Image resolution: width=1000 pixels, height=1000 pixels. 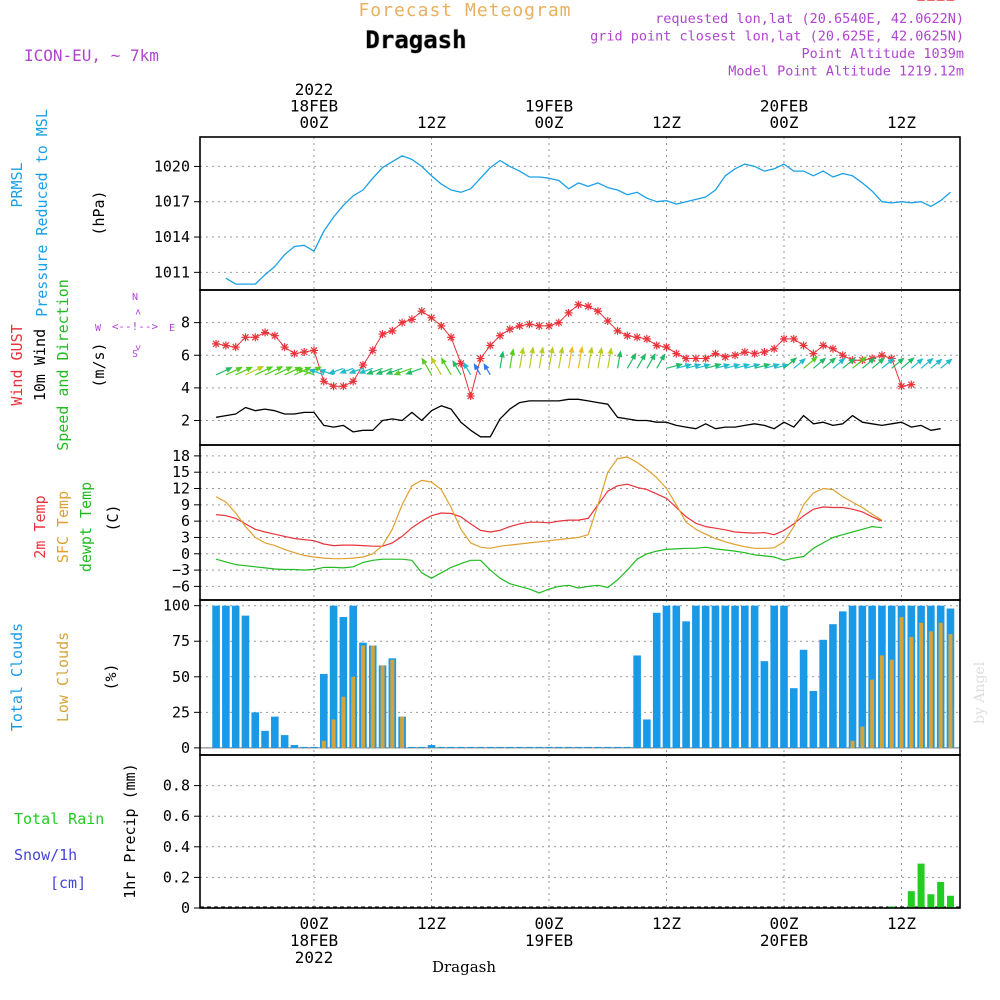 What do you see at coordinates (172, 202) in the screenshot?
I see `y-tick-label: 1017` at bounding box center [172, 202].